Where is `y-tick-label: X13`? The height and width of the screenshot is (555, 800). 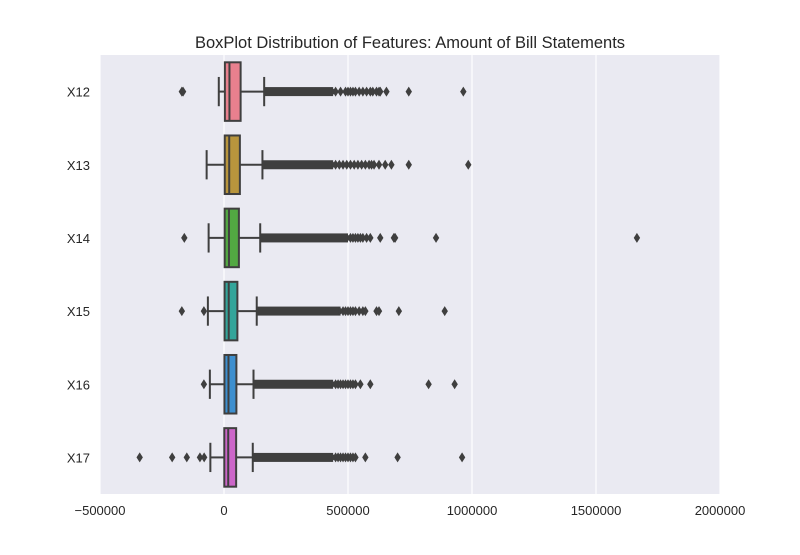
y-tick-label: X13 is located at coordinates (78, 165).